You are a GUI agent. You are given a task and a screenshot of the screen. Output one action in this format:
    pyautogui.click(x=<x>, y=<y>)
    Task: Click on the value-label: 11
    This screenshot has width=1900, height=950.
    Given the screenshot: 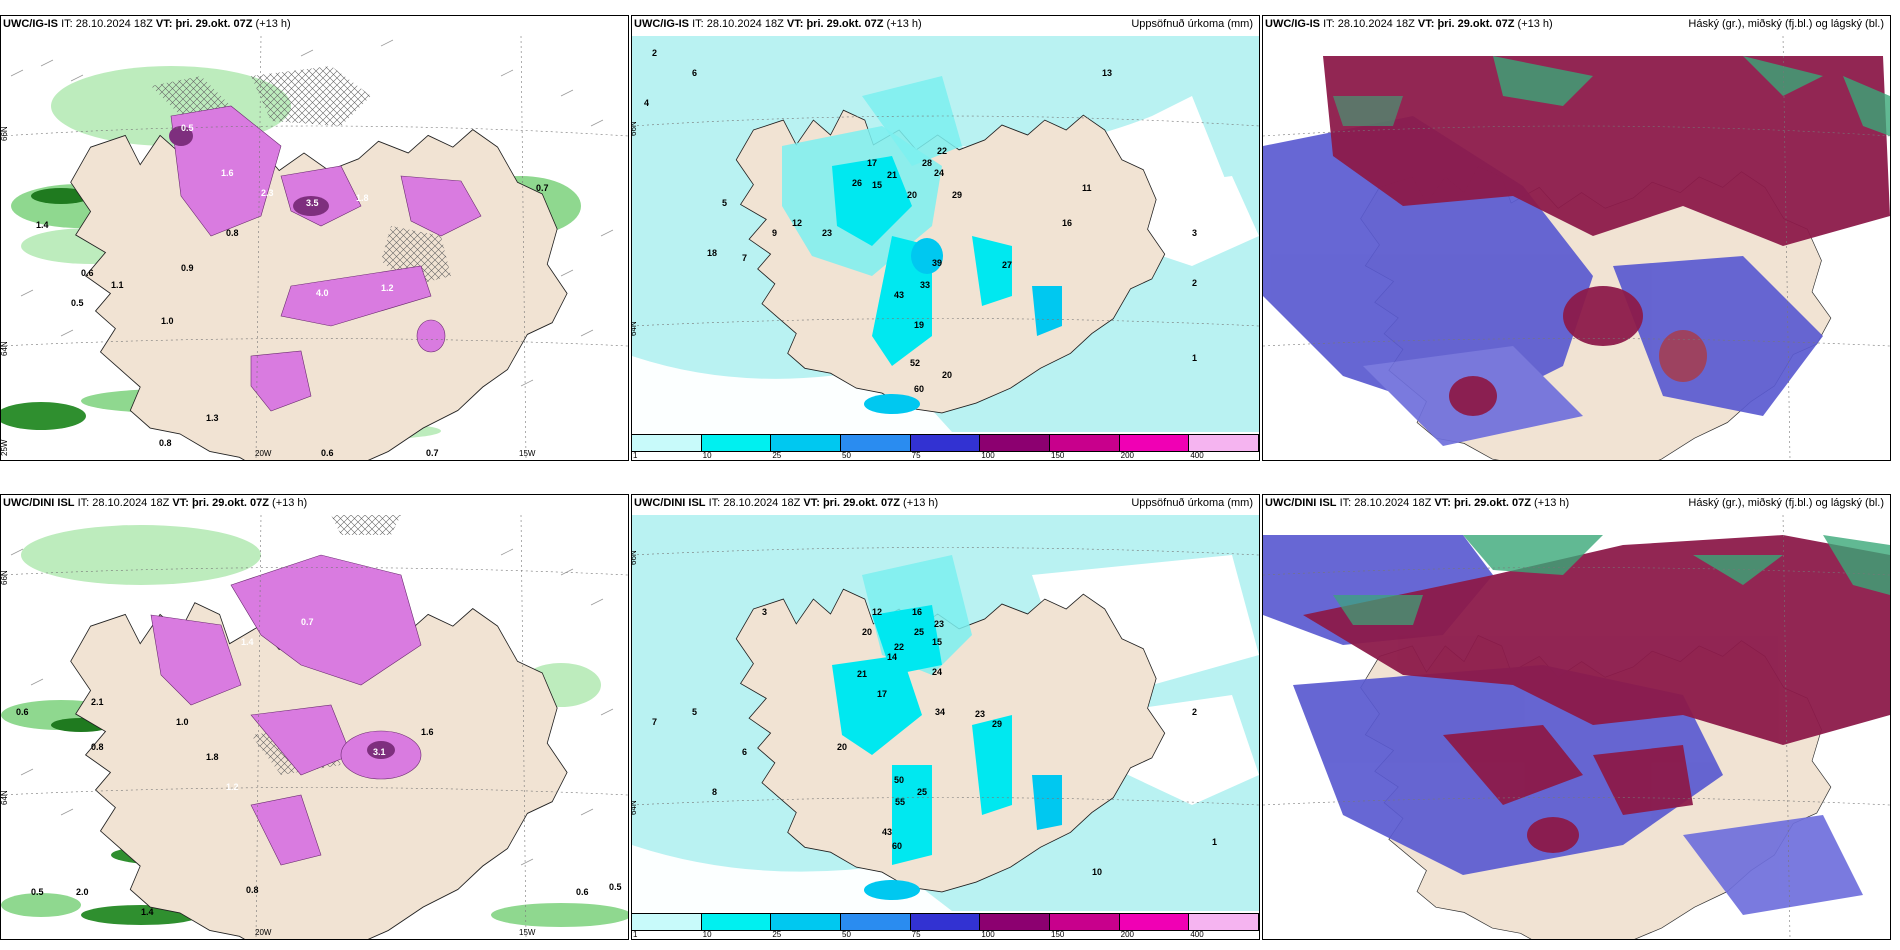 What is the action you would take?
    pyautogui.click(x=1087, y=188)
    